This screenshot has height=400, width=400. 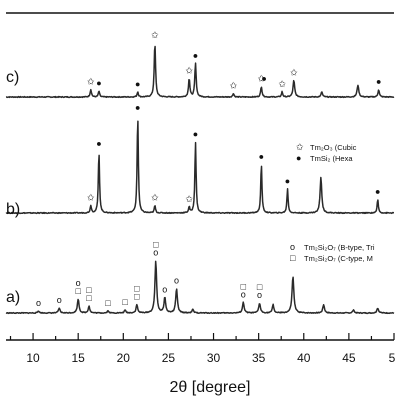 I want to click on x-tick-label: 40, so click(x=304, y=358).